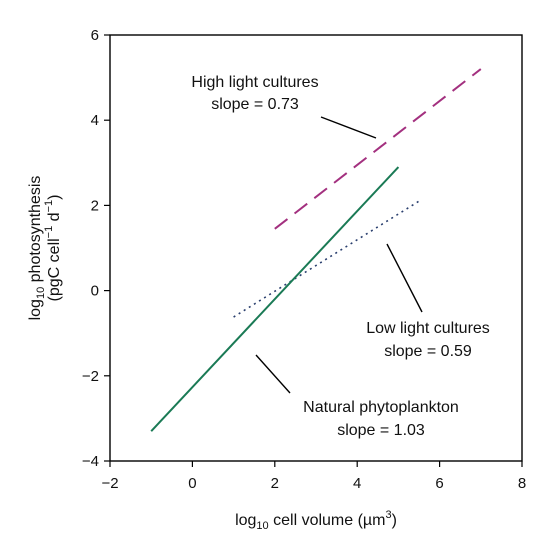  I want to click on leader-line-natural, so click(273, 374).